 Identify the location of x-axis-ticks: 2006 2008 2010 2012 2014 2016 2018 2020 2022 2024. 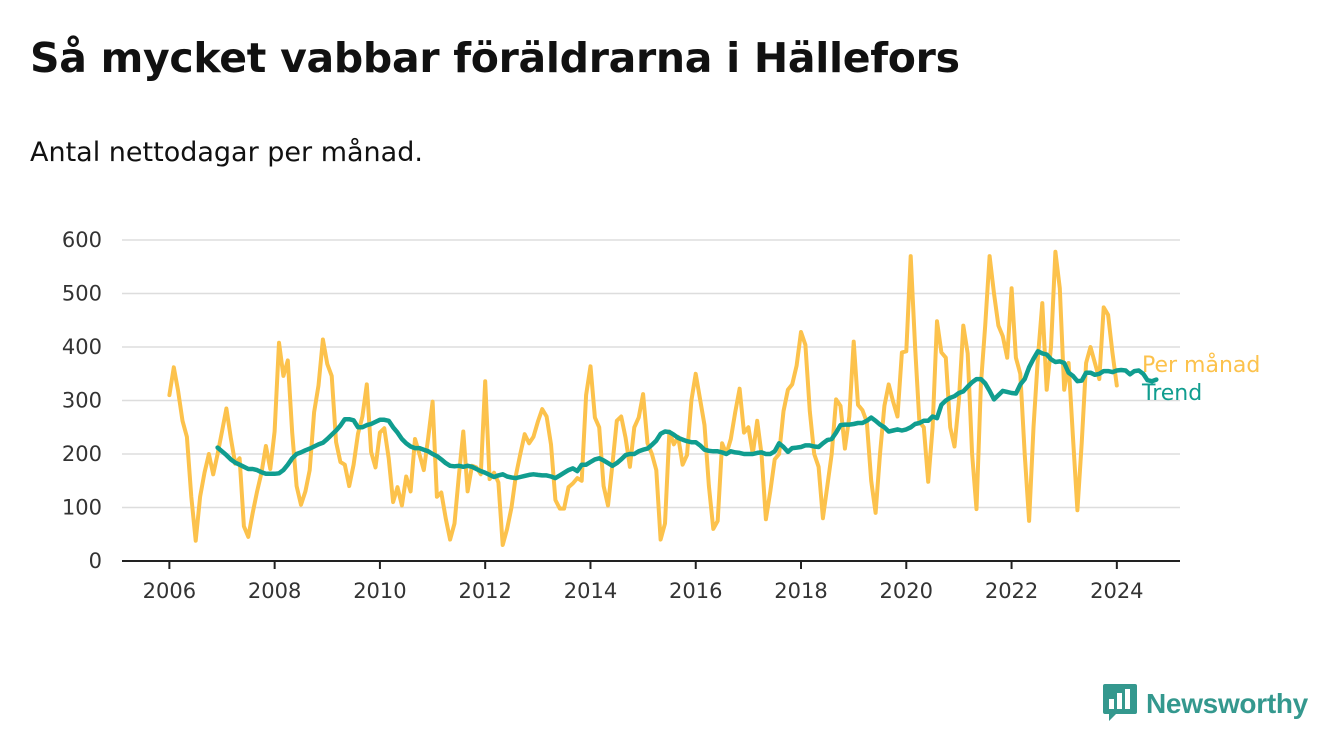
(651, 581).